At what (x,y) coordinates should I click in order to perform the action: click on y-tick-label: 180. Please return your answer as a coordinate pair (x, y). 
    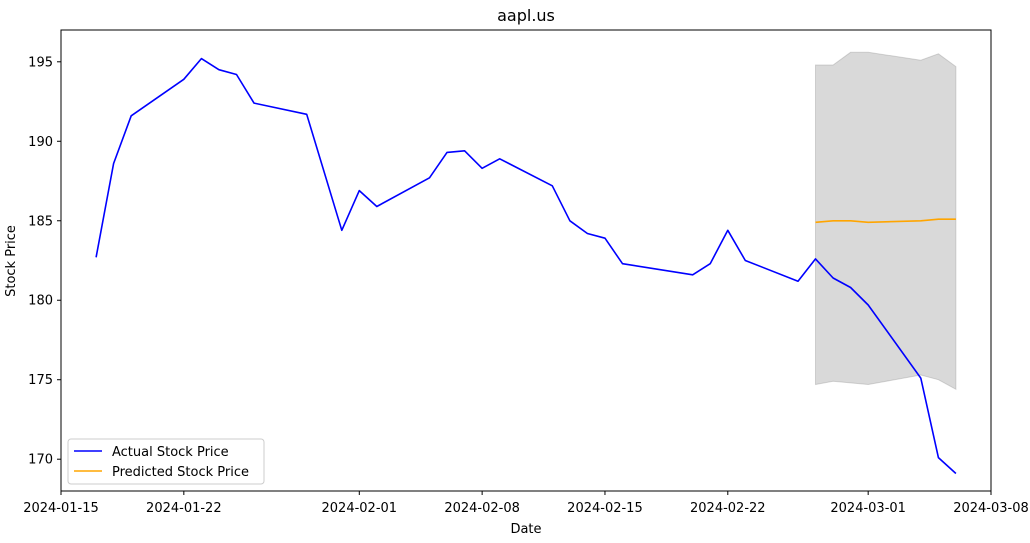
    Looking at the image, I should click on (40, 301).